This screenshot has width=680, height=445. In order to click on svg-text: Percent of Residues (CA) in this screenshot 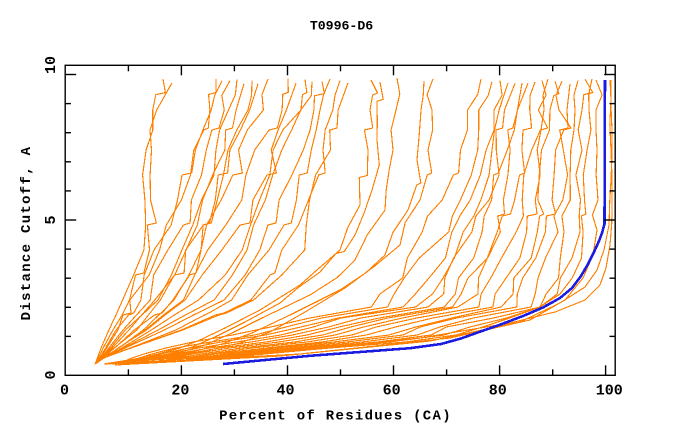, I will do `click(335, 417)`.